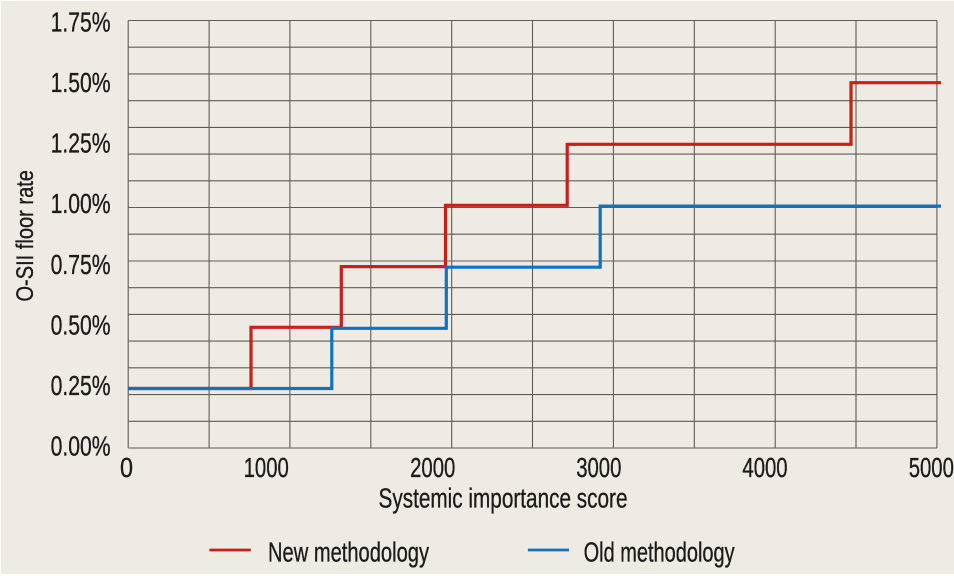 The width and height of the screenshot is (954, 576). Describe the element at coordinates (659, 552) in the screenshot. I see `svg-text: Old methodology` at that location.